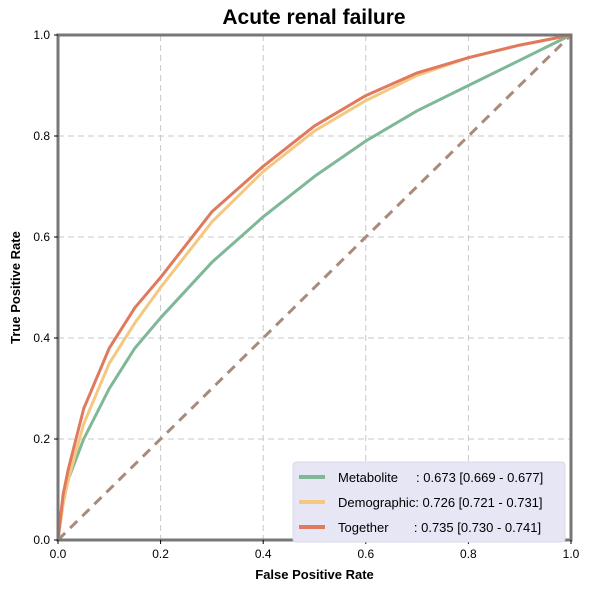  Describe the element at coordinates (263, 554) in the screenshot. I see `x-tick-label: 0.4` at that location.